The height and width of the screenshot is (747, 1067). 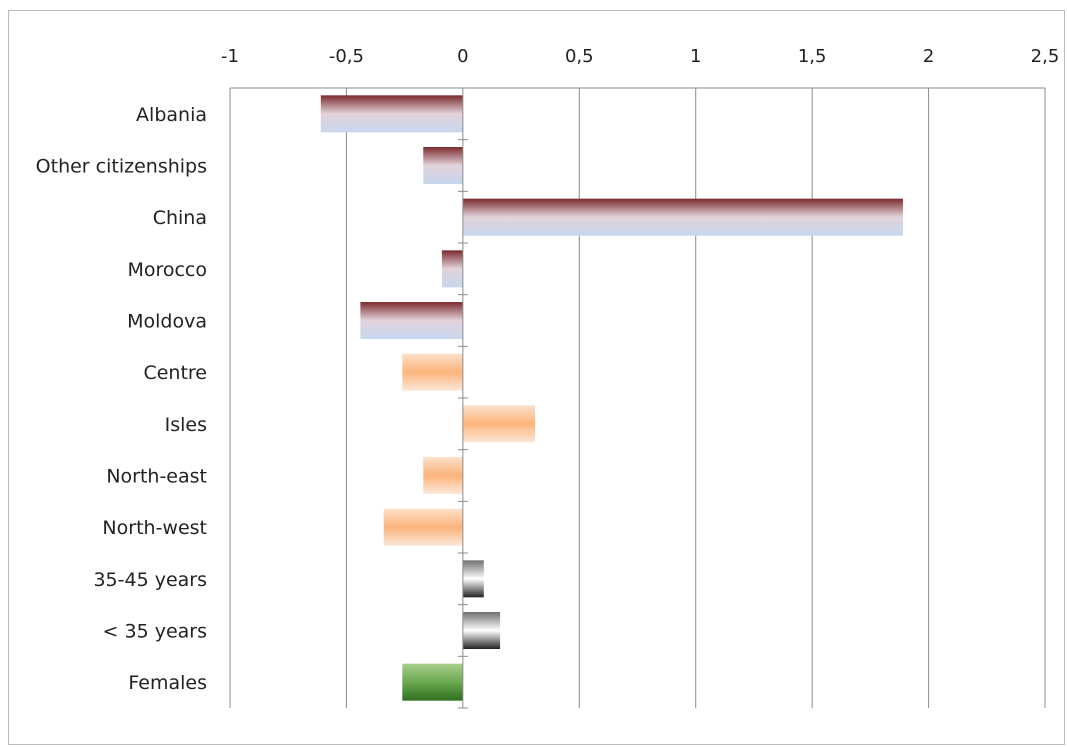 What do you see at coordinates (186, 425) in the screenshot?
I see `category-label: Isles` at bounding box center [186, 425].